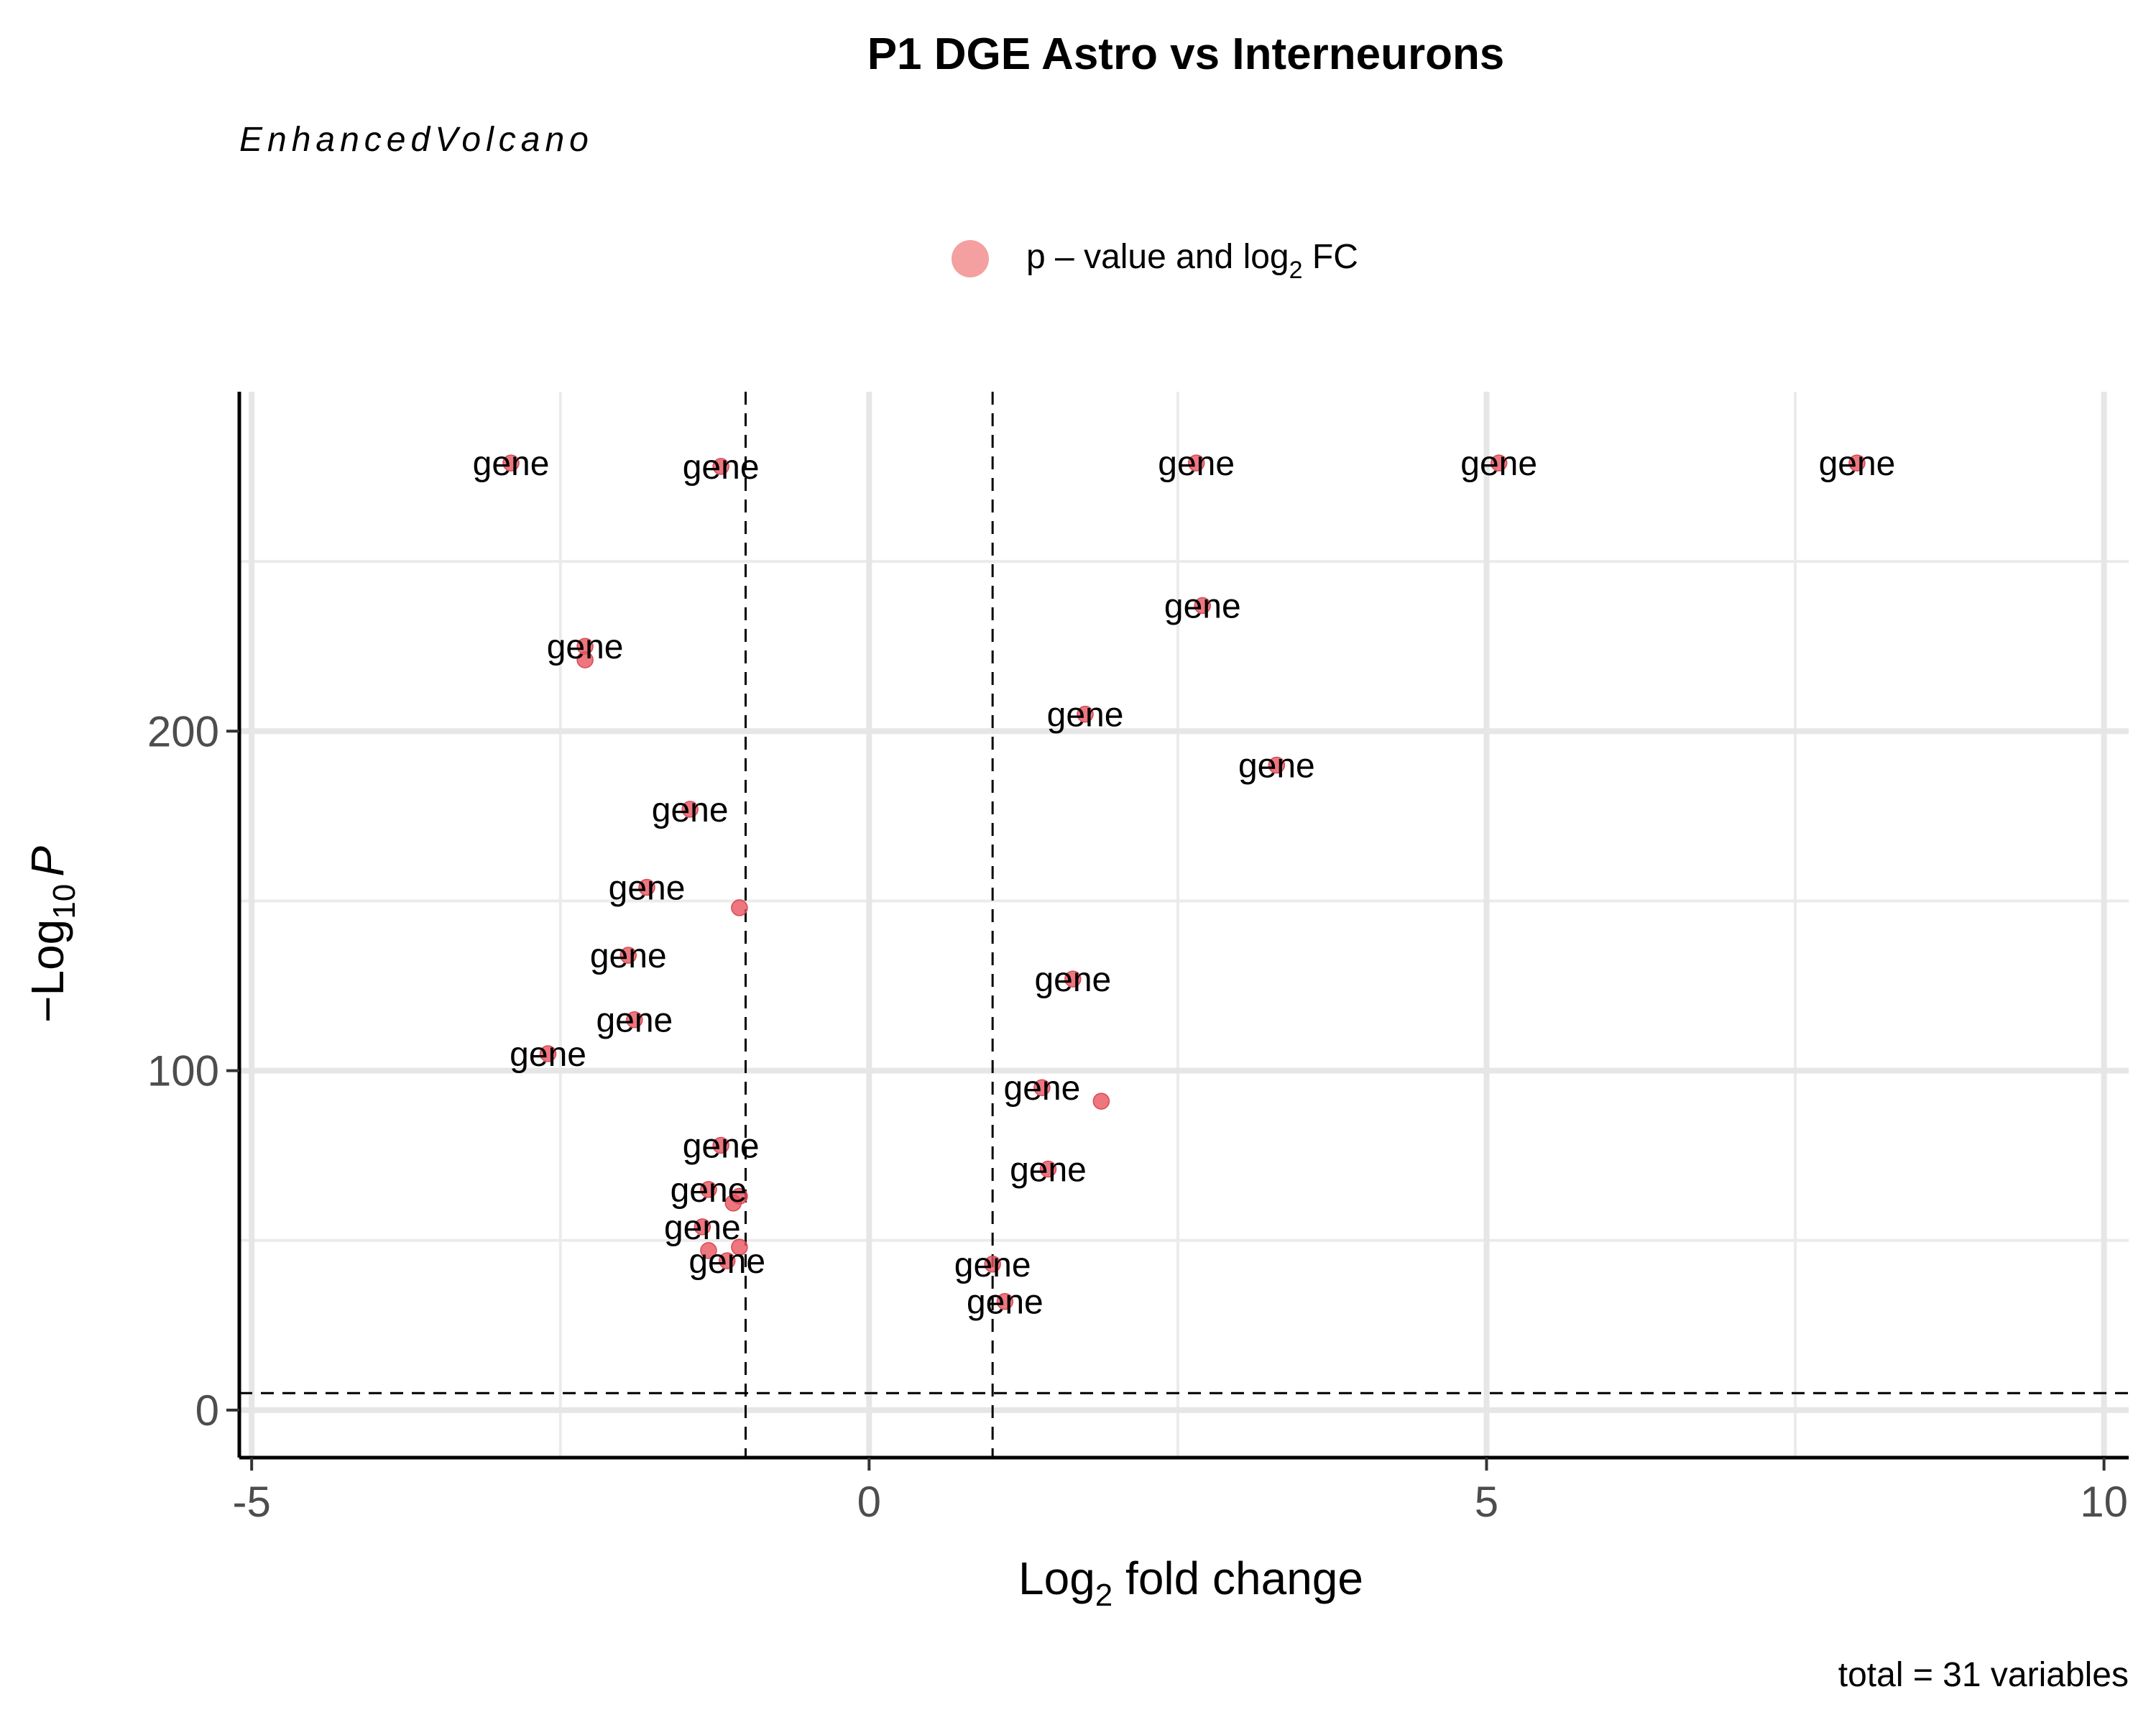 This screenshot has height=1725, width=2156. Describe the element at coordinates (417, 140) in the screenshot. I see `chart-subtitle: EnhancedVolcano` at that location.